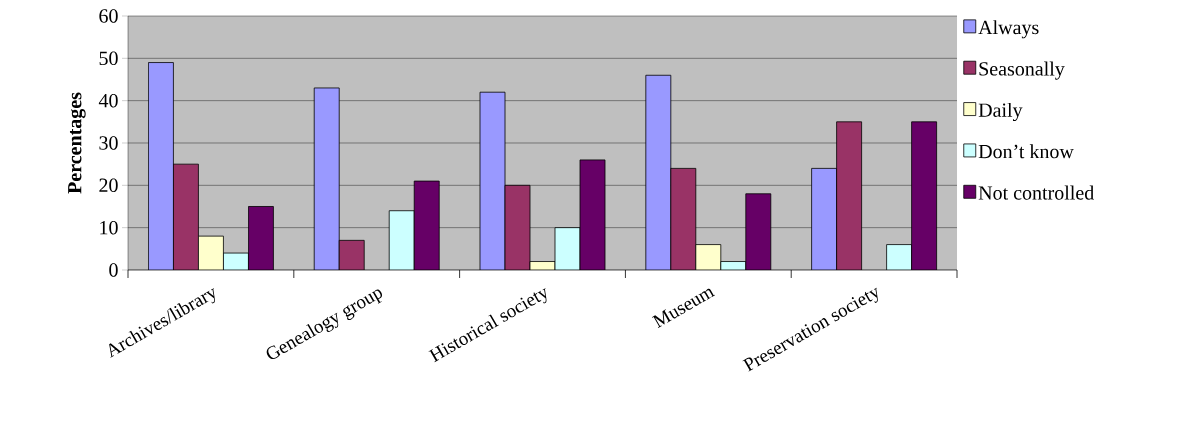 Image resolution: width=1193 pixels, height=442 pixels. What do you see at coordinates (108, 143) in the screenshot?
I see `y-tick-label: 30` at bounding box center [108, 143].